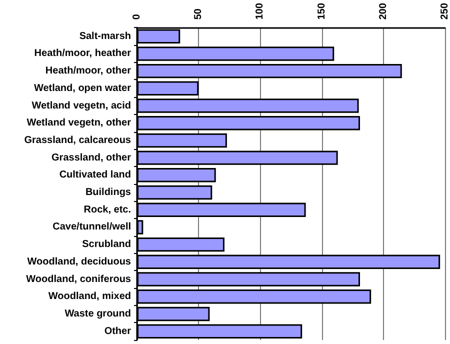 The height and width of the screenshot is (344, 450). Describe the element at coordinates (81, 106) in the screenshot. I see `y-tick-label: Wetland vegetn, acid` at that location.